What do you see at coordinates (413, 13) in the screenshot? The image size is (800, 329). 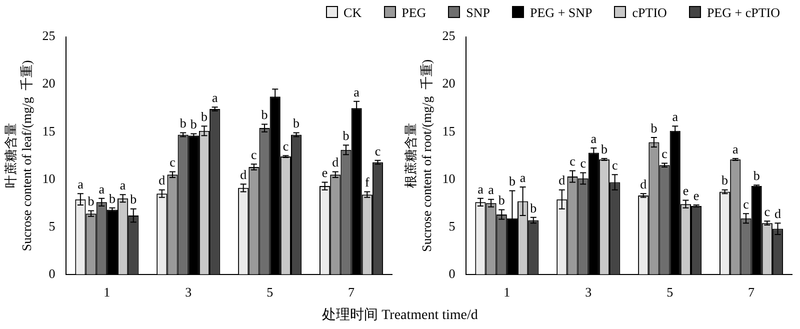 I see `legend-label: PEG` at bounding box center [413, 13].